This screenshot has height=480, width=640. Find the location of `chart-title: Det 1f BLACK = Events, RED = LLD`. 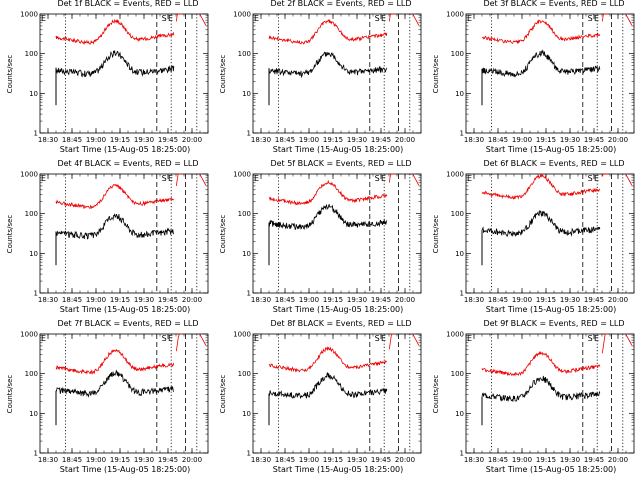

chart-title: Det 1f BLACK = Events, RED = LLD is located at coordinates (128, 4).